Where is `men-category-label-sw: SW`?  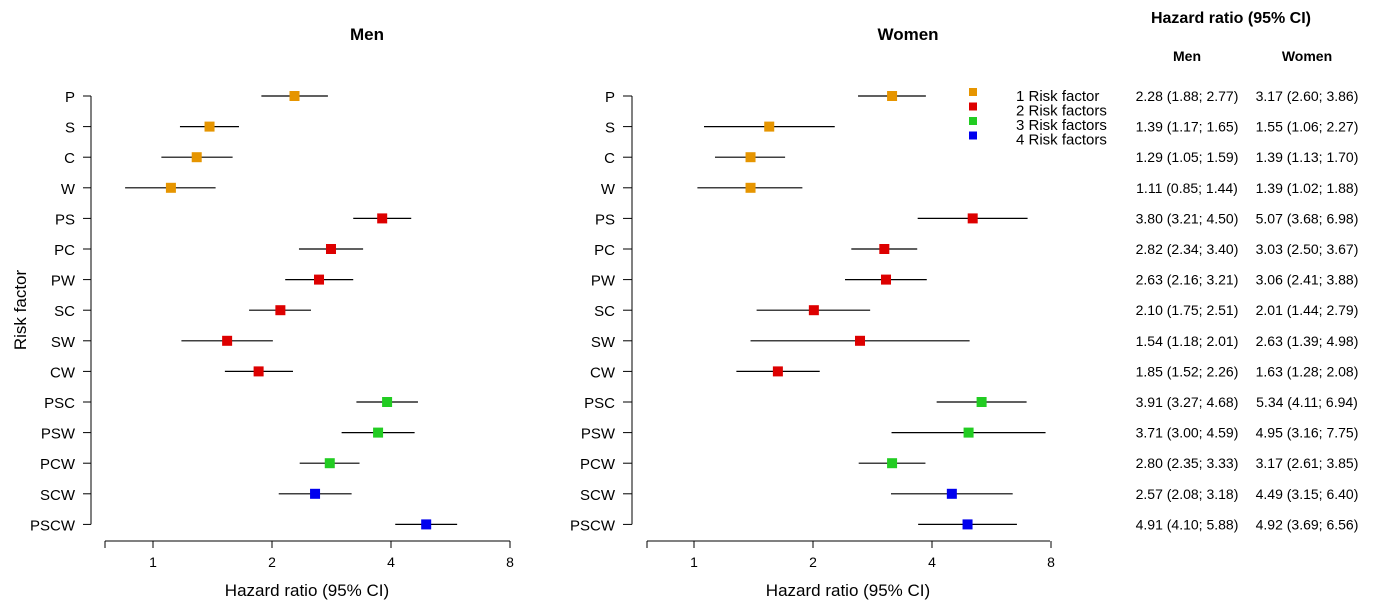 men-category-label-sw: SW is located at coordinates (63, 342).